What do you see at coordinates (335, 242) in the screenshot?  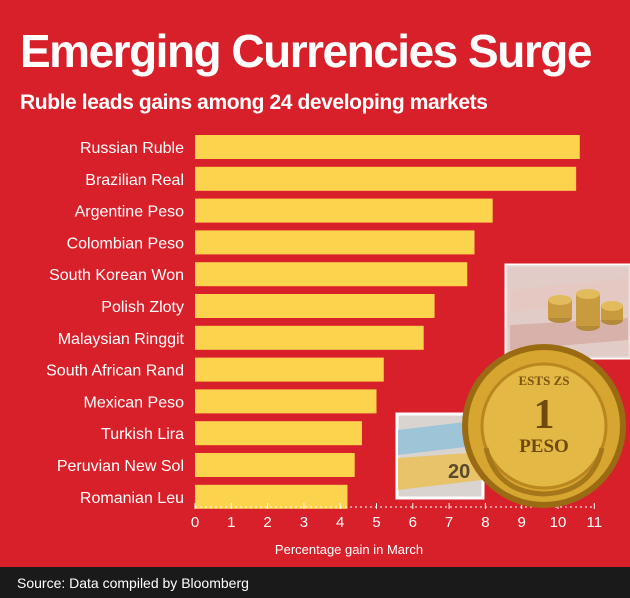 I see `bar-colombian-peso` at bounding box center [335, 242].